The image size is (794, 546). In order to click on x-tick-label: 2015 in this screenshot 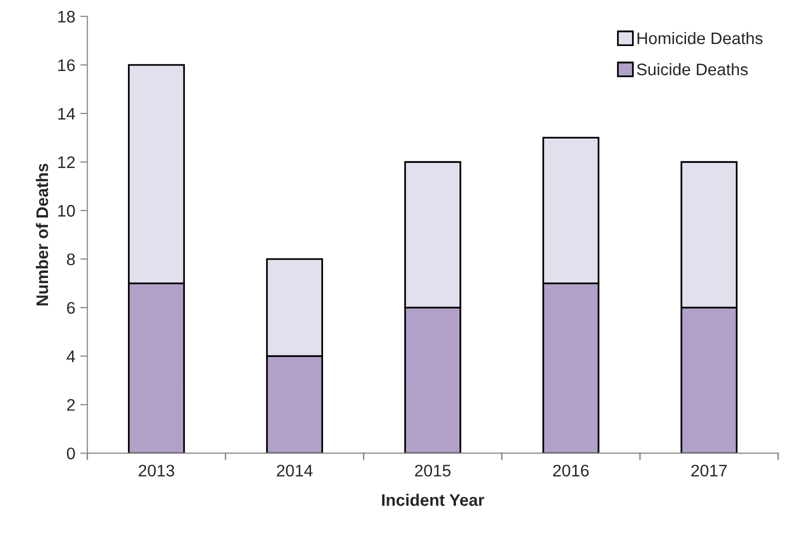, I will do `click(433, 470)`.